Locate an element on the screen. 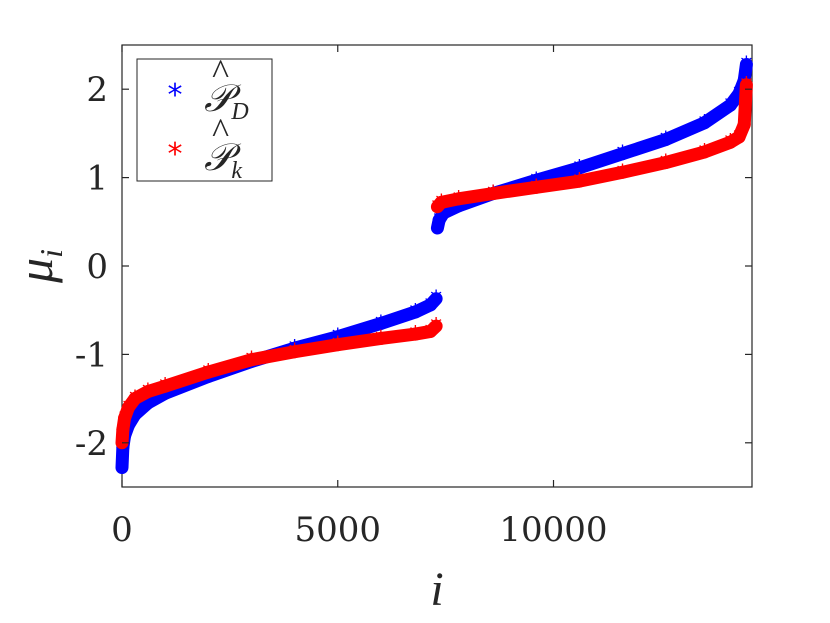 This screenshot has height=623, width=830. y-axis-label: μi is located at coordinates (38, 266).